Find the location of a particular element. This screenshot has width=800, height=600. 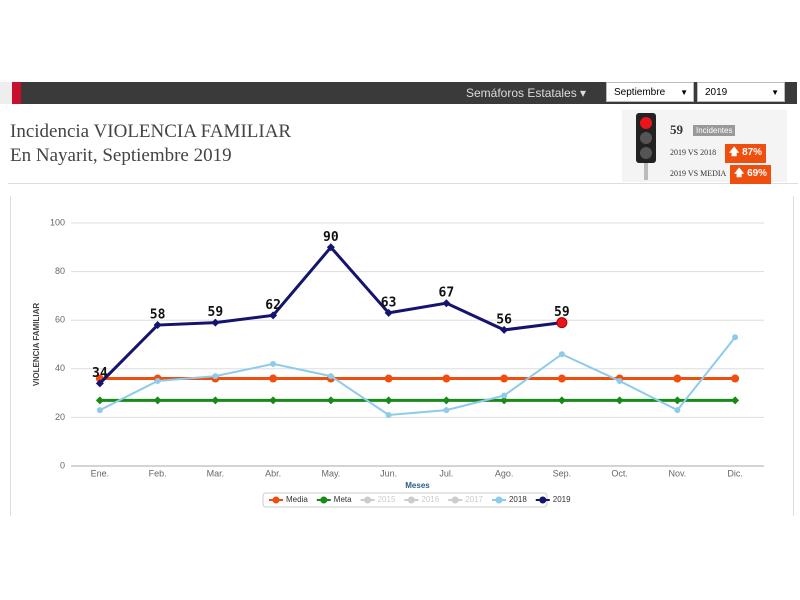

comparison-value: 87% is located at coordinates (752, 152).